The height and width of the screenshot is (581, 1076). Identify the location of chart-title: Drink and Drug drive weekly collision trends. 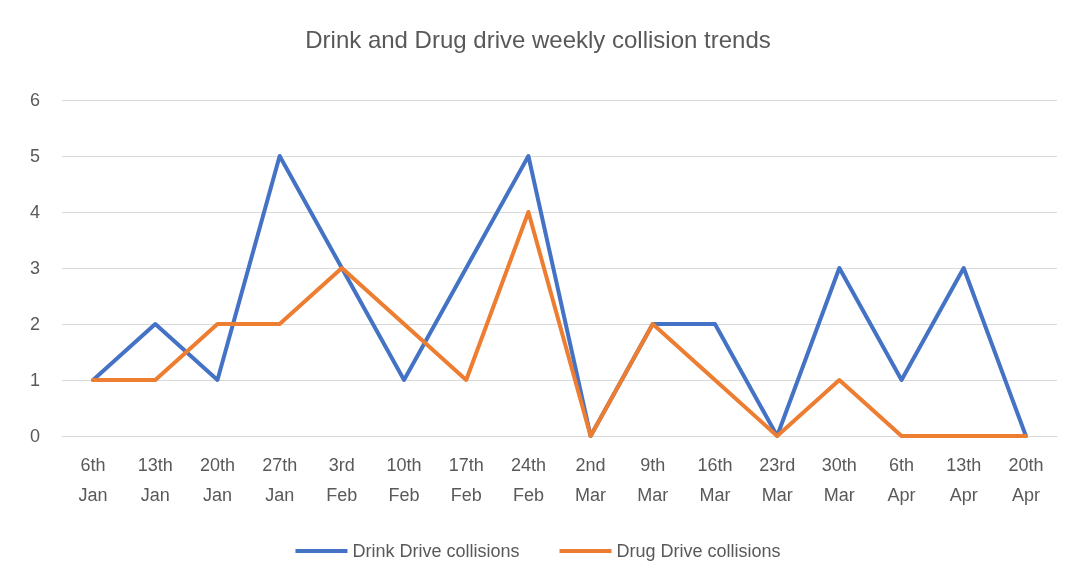
(538, 39).